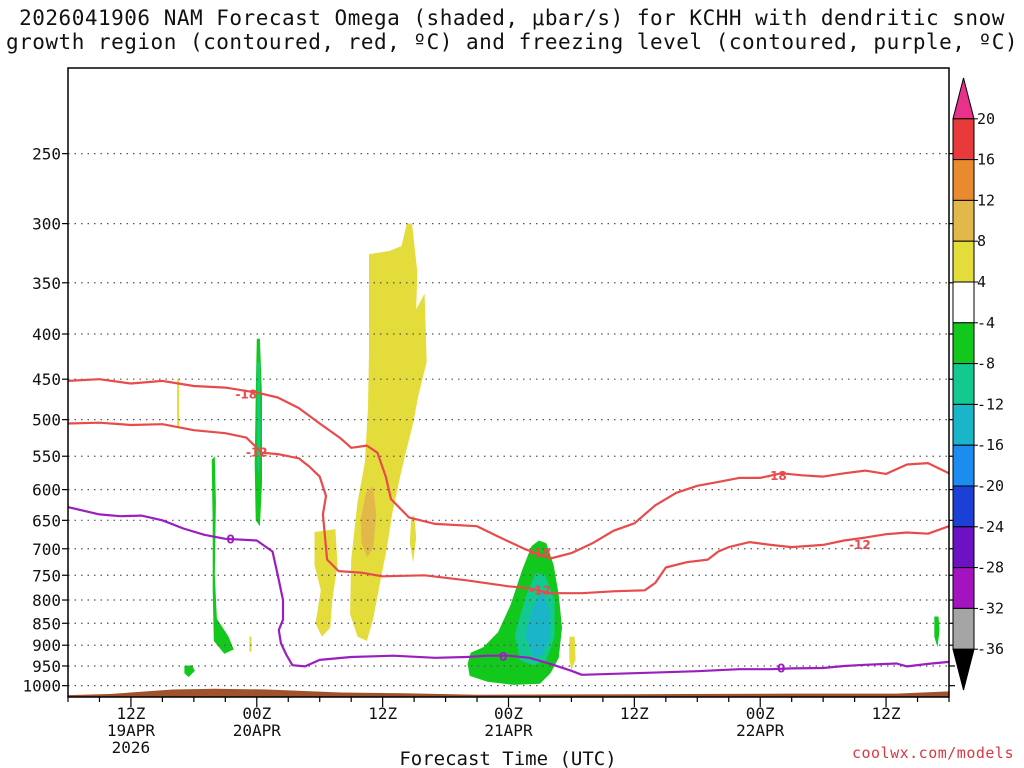 This screenshot has height=768, width=1024. What do you see at coordinates (46, 623) in the screenshot?
I see `y-tick-label: 850` at bounding box center [46, 623].